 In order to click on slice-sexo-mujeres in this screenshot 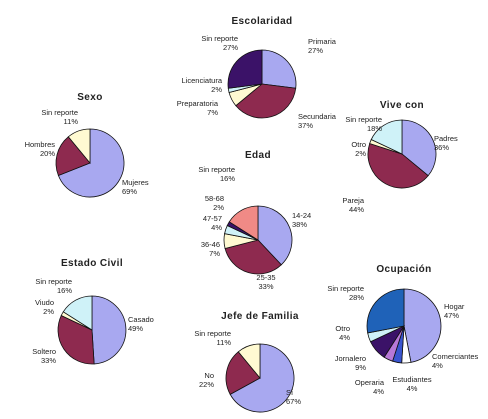, I will do `click(91, 163)`.